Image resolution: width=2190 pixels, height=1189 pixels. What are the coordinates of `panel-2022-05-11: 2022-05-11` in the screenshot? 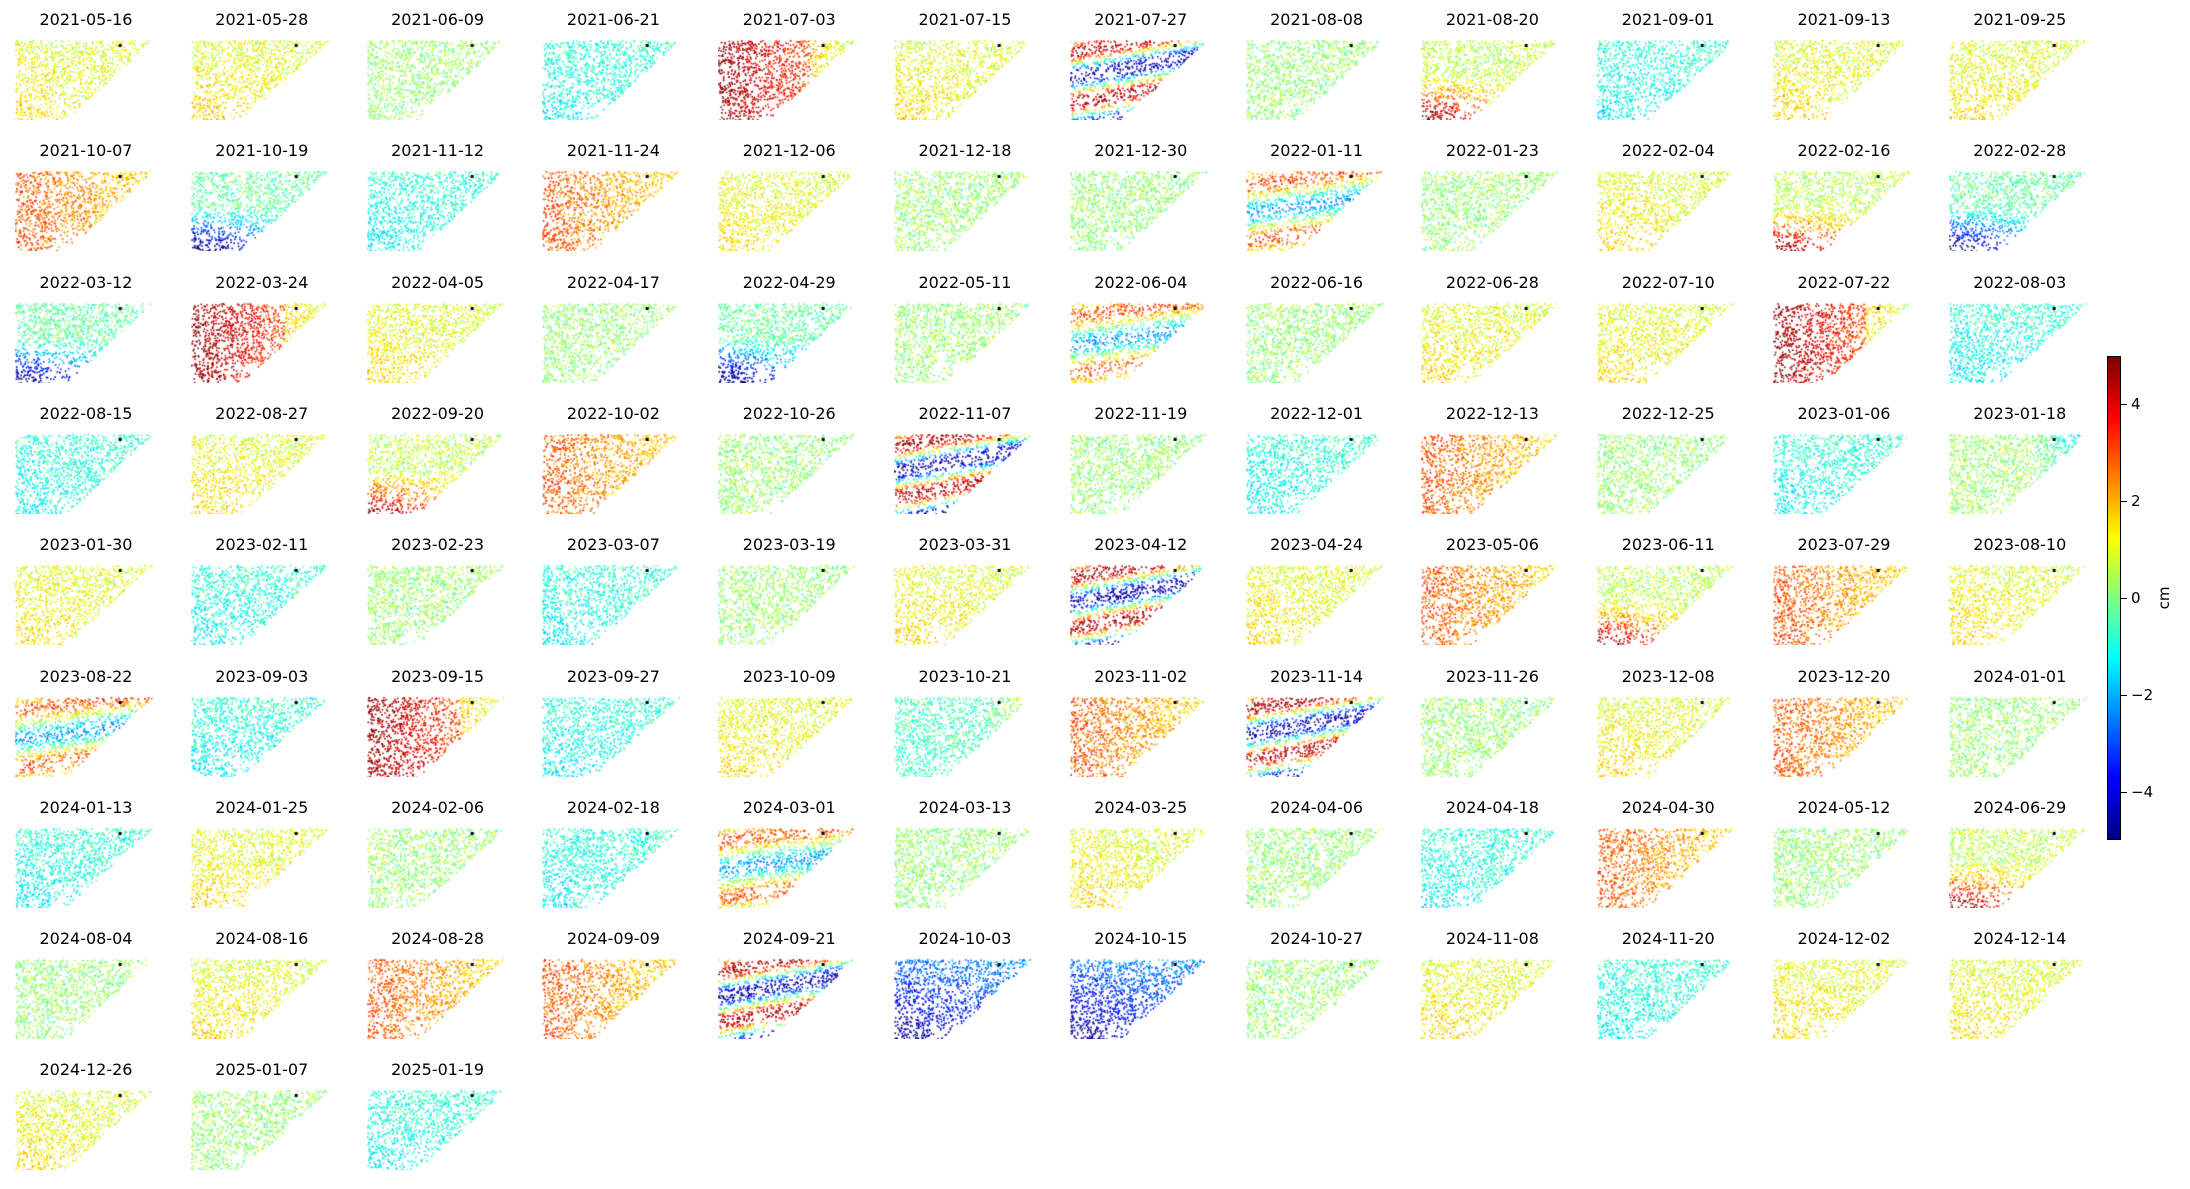 It's located at (965, 328).